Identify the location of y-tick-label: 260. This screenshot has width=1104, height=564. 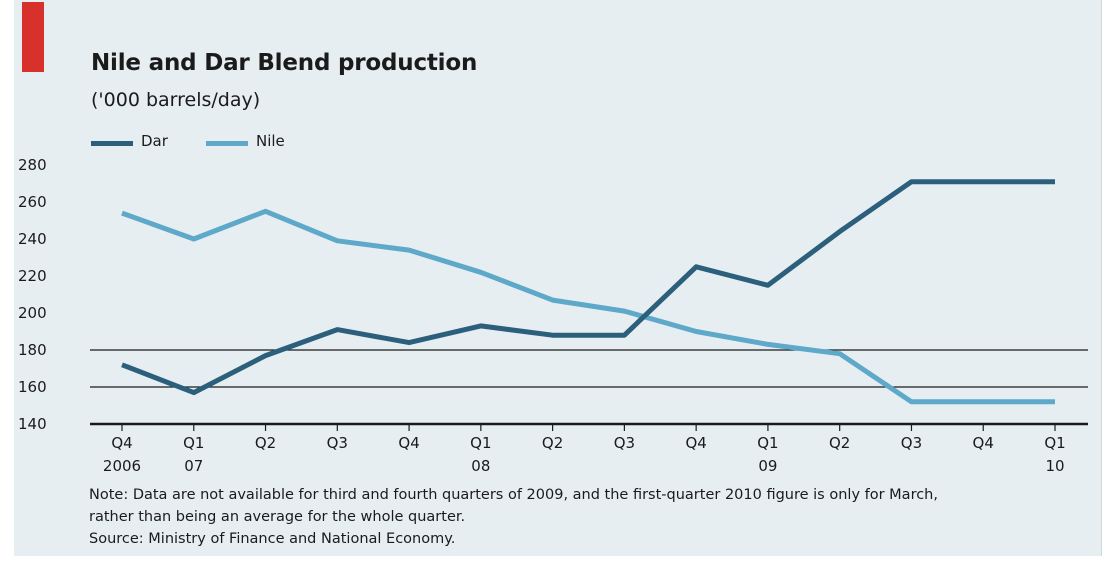
(32, 202).